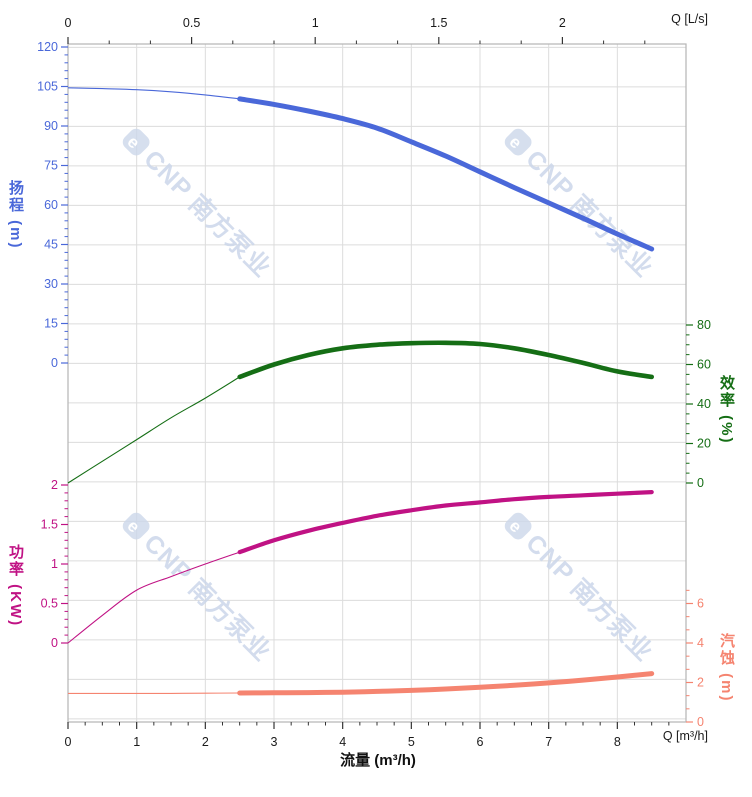 The image size is (752, 797). Describe the element at coordinates (726, 668) in the screenshot. I see `npsh-axis-title: 汽蚀 (m)` at that location.